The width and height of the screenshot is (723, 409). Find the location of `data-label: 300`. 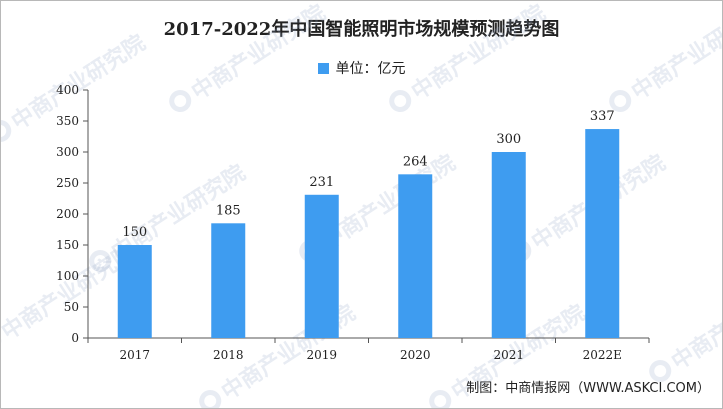

data-label: 300 is located at coordinates (508, 139).